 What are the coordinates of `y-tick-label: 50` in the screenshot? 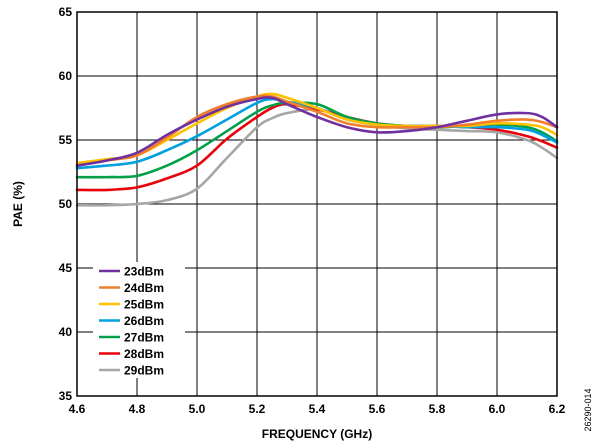 It's located at (66, 204).